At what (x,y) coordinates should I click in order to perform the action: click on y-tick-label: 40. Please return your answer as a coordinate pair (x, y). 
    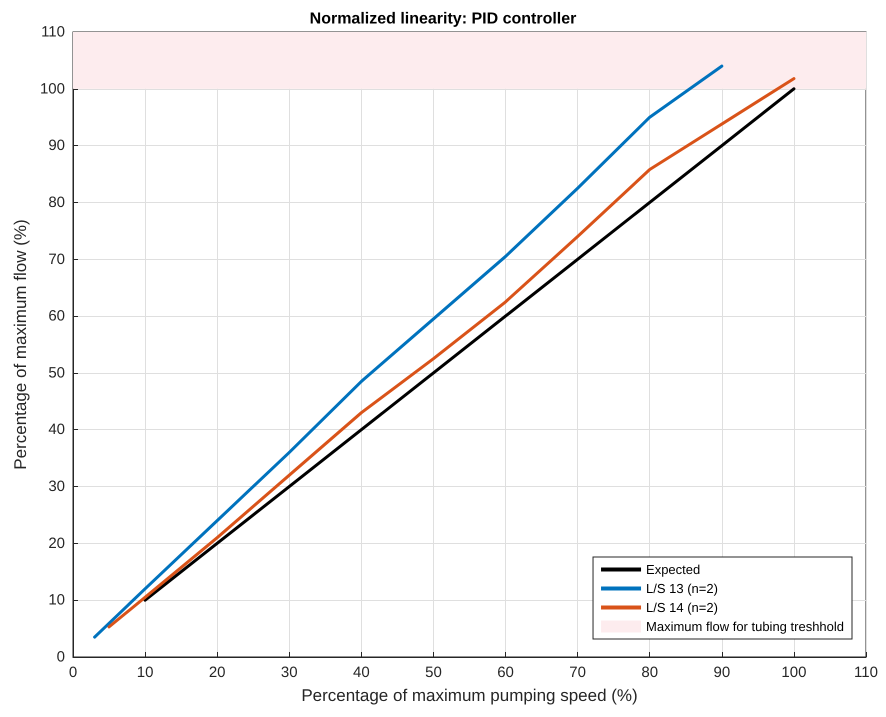
    Looking at the image, I should click on (56, 429).